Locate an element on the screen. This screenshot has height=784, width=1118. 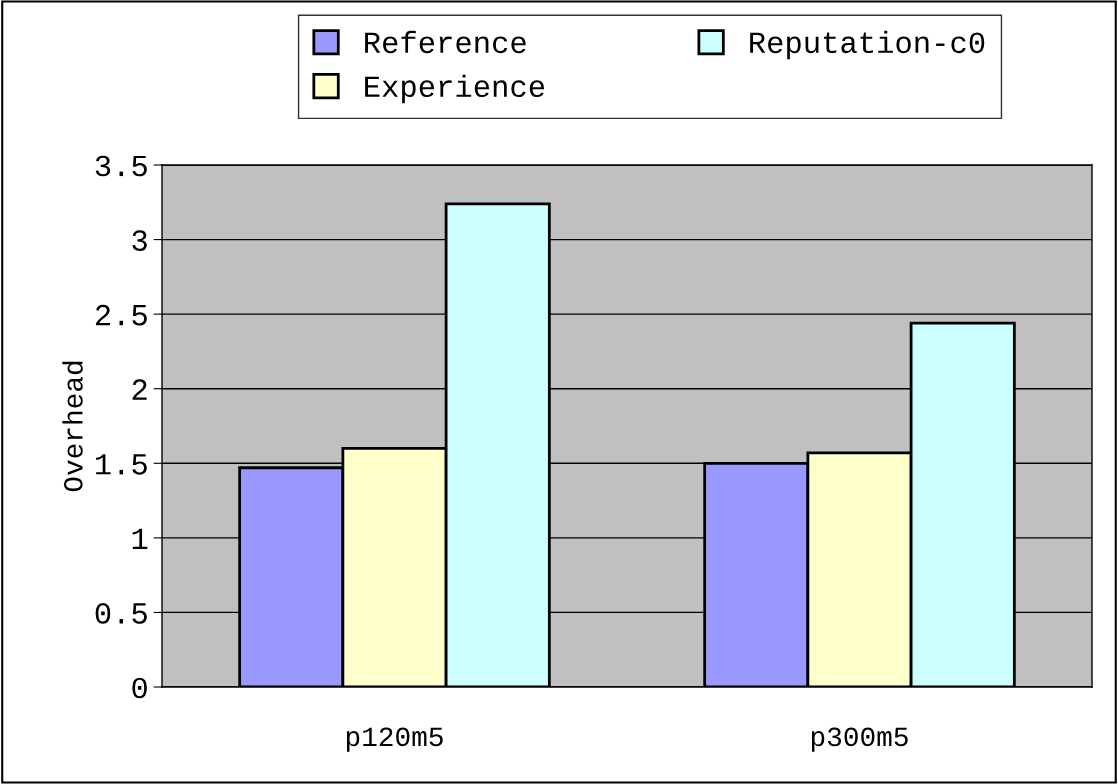
y-tick-label: 3 is located at coordinates (139, 240).